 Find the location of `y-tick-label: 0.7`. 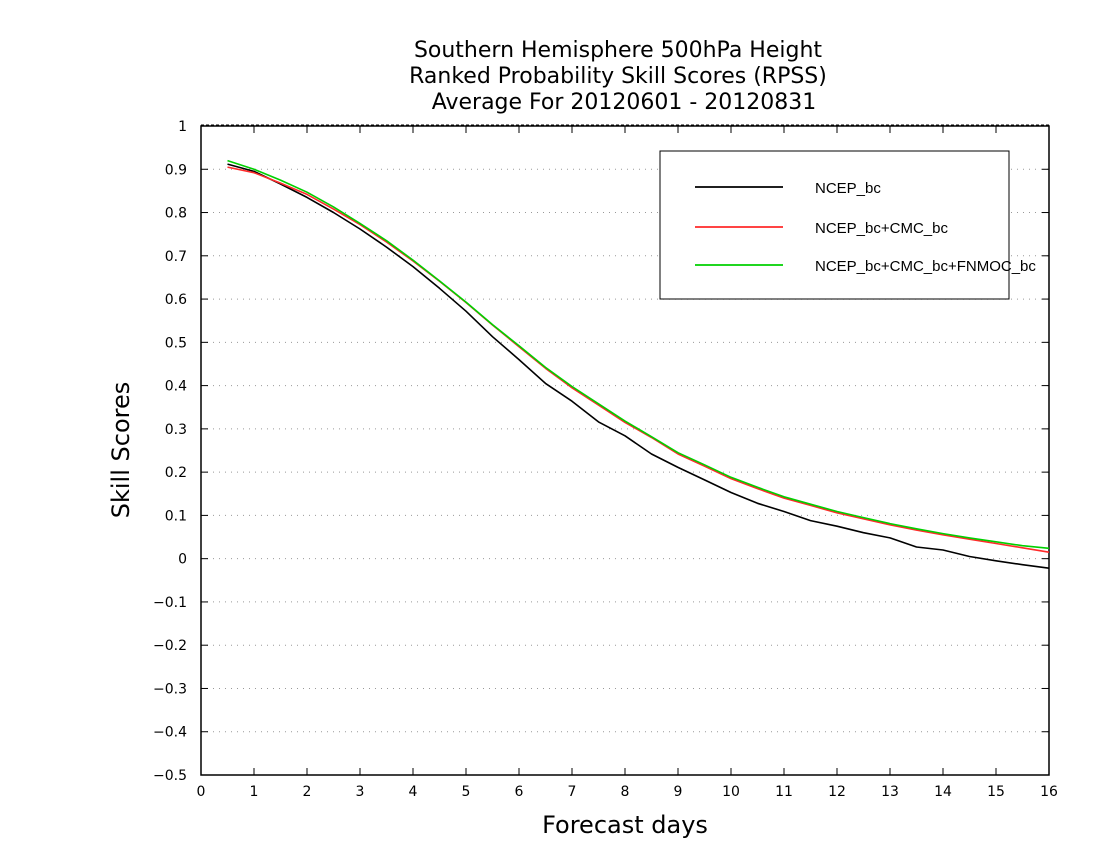

y-tick-label: 0.7 is located at coordinates (176, 257).